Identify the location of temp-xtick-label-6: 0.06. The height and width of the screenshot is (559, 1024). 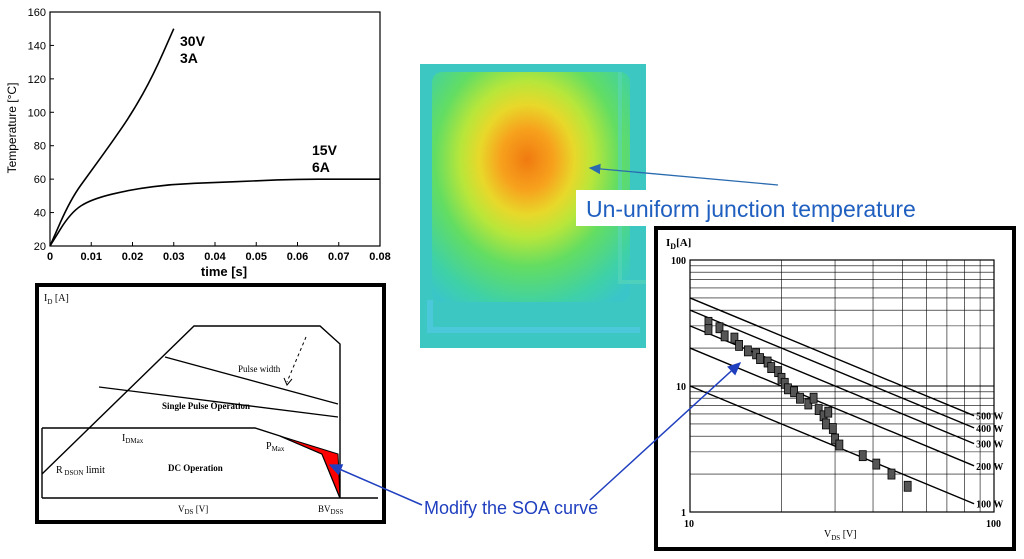
(297, 257).